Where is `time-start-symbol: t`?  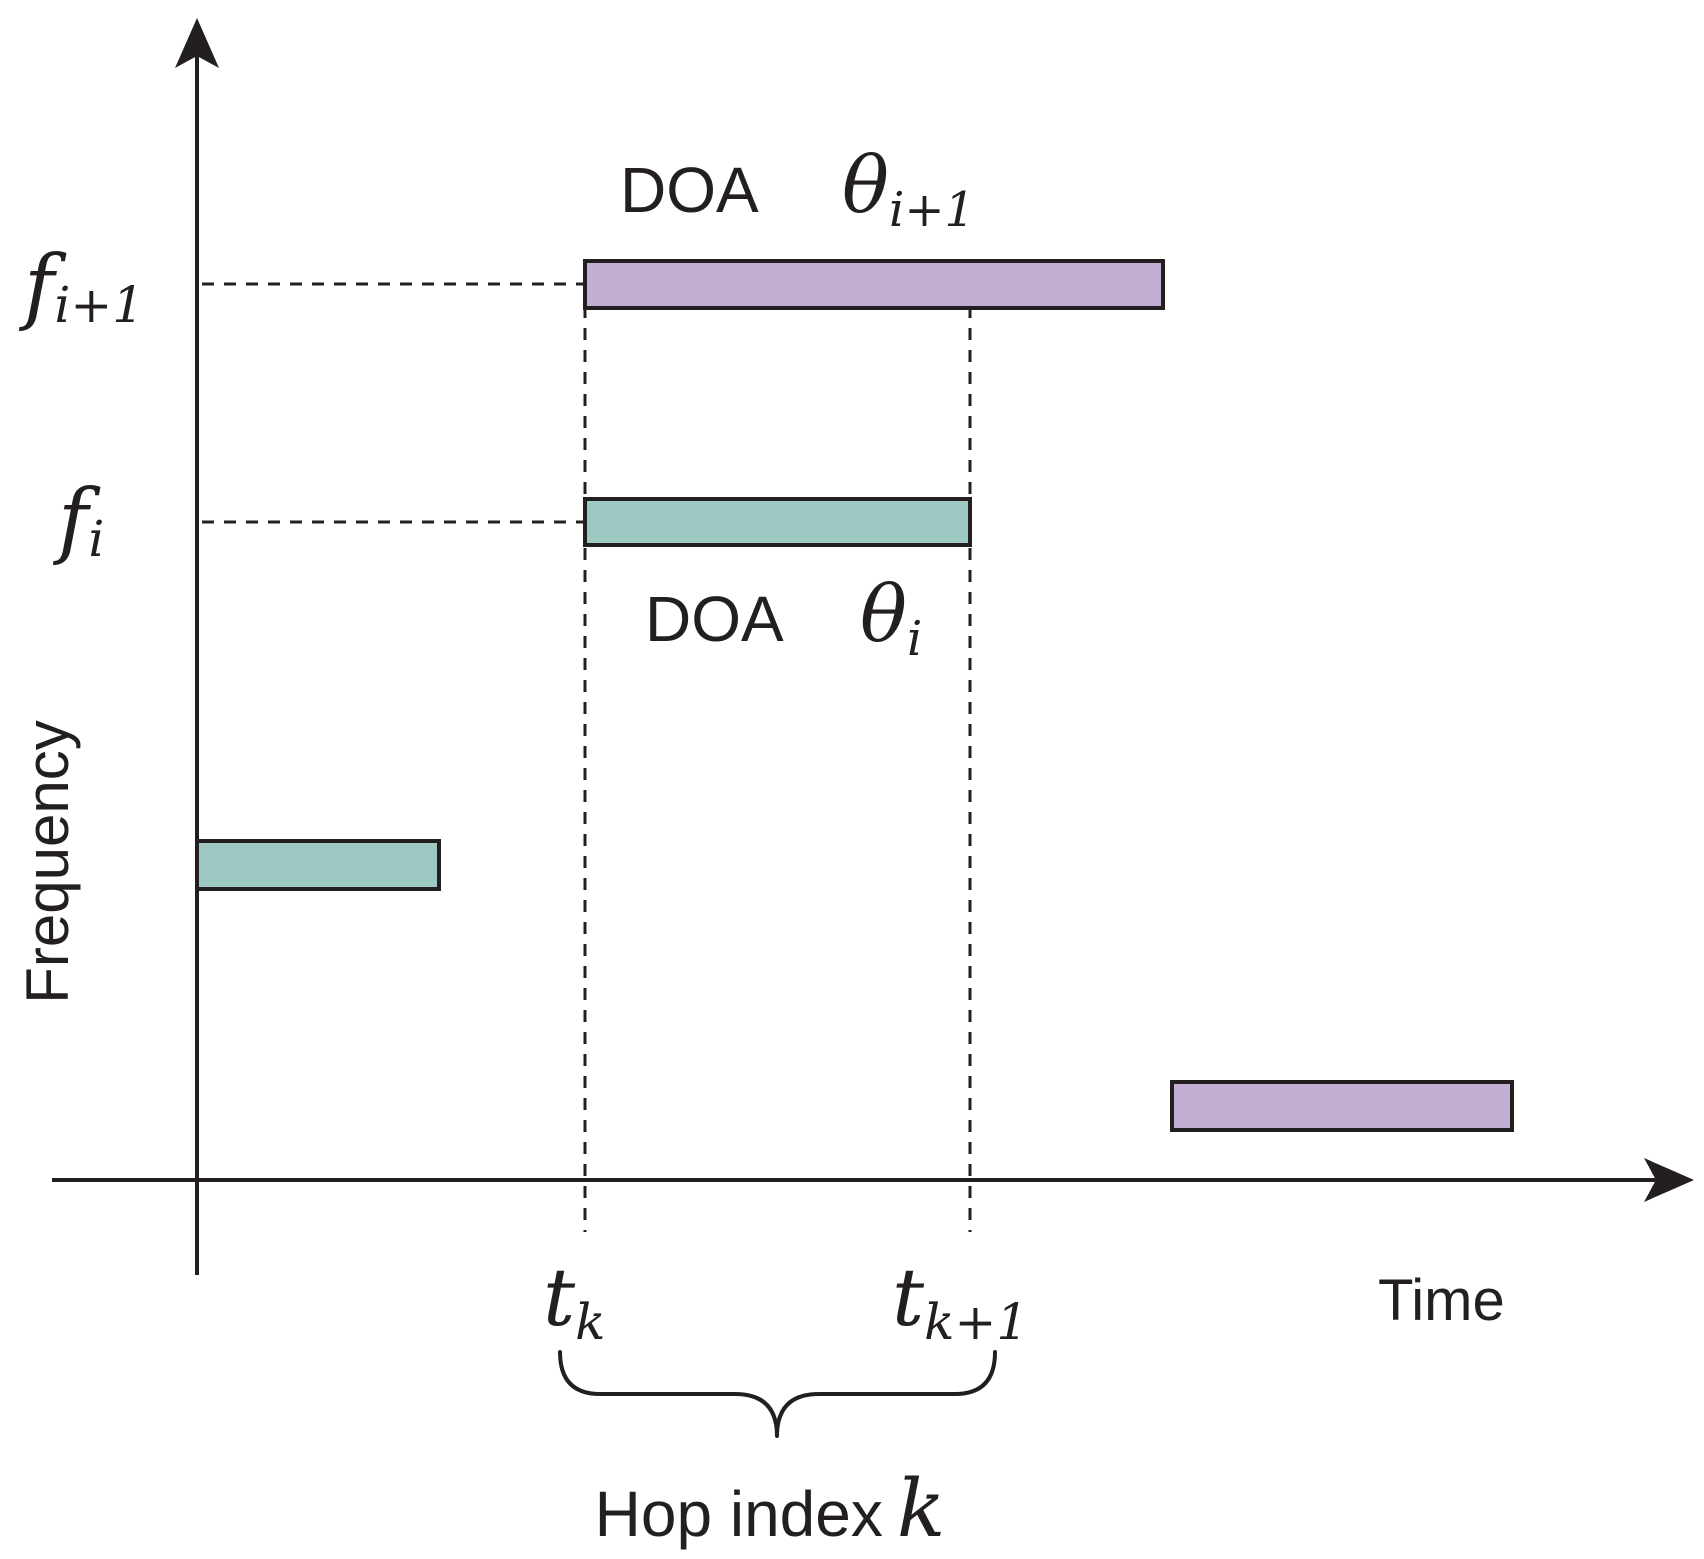
time-start-symbol: t is located at coordinates (559, 1297).